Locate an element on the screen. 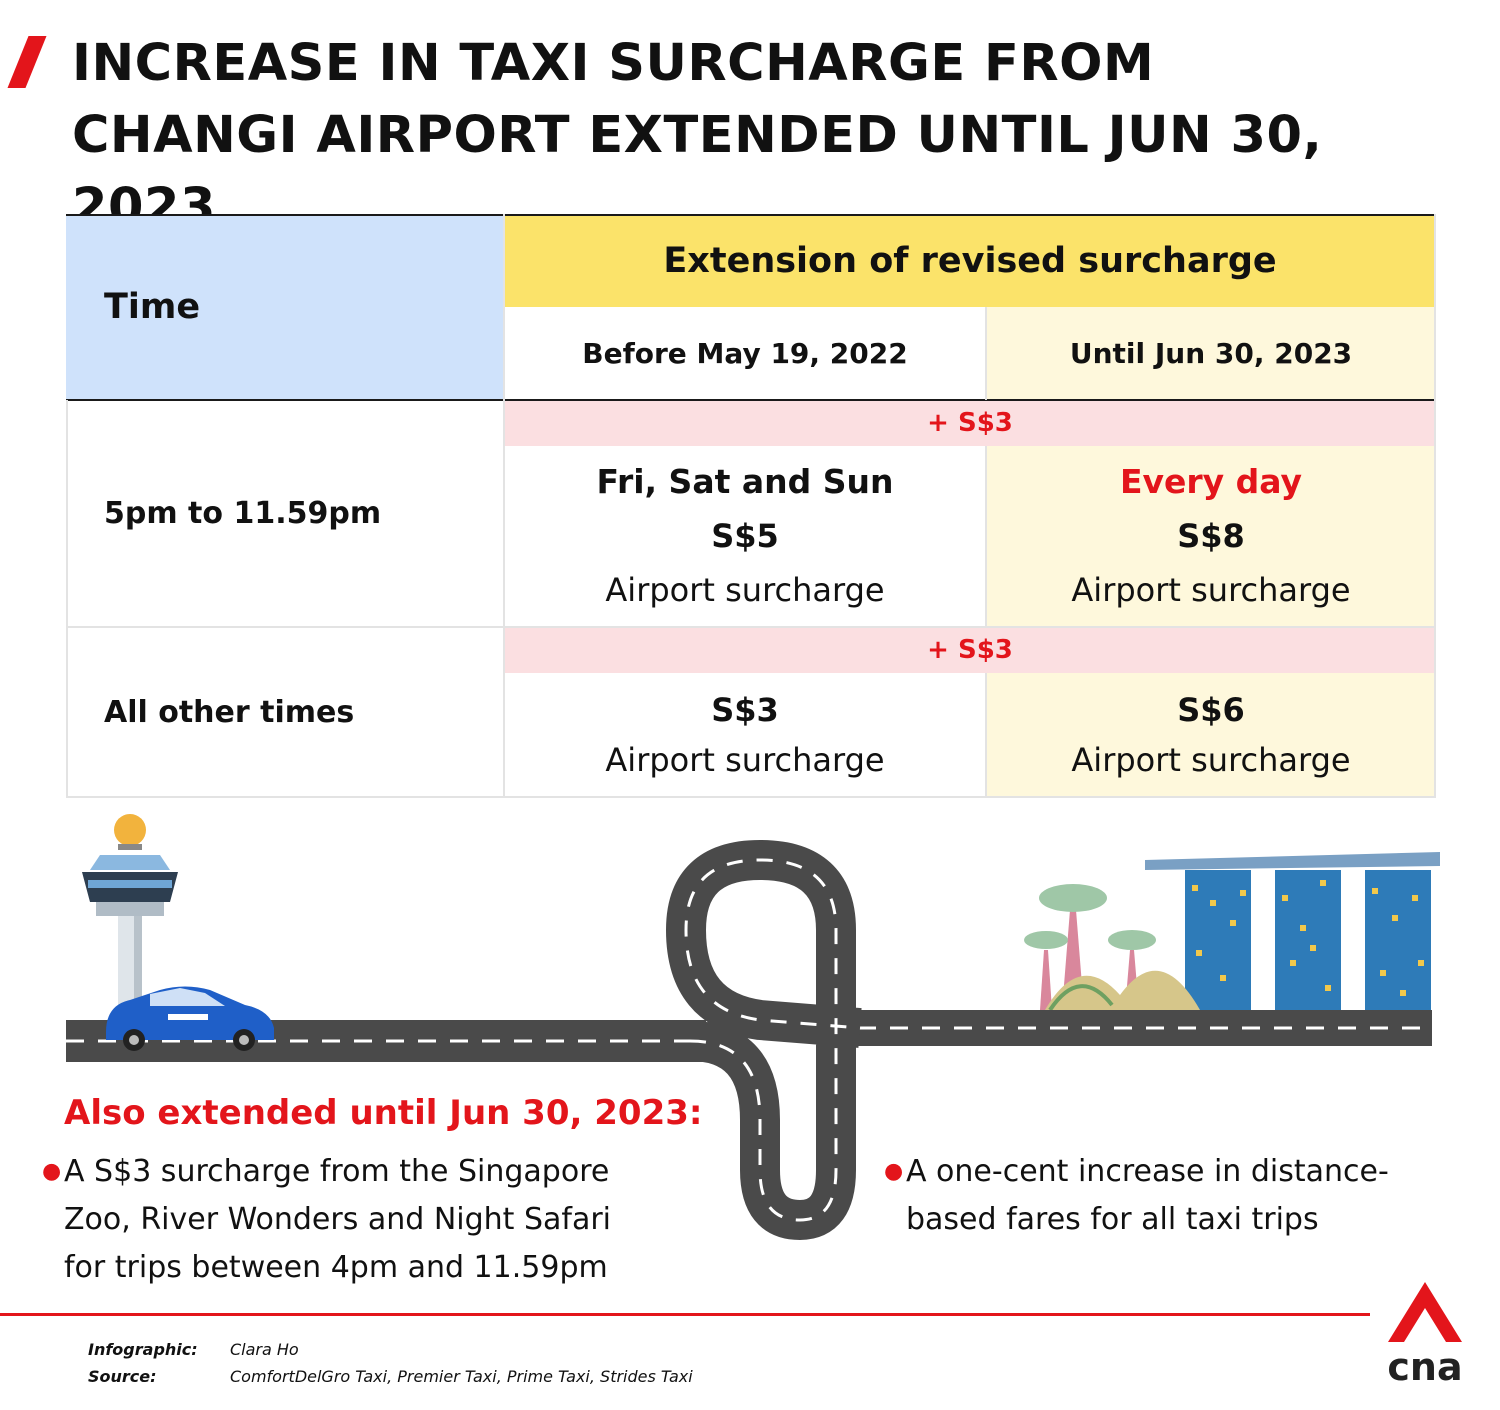  table-header-rule is located at coordinates (751, 400).